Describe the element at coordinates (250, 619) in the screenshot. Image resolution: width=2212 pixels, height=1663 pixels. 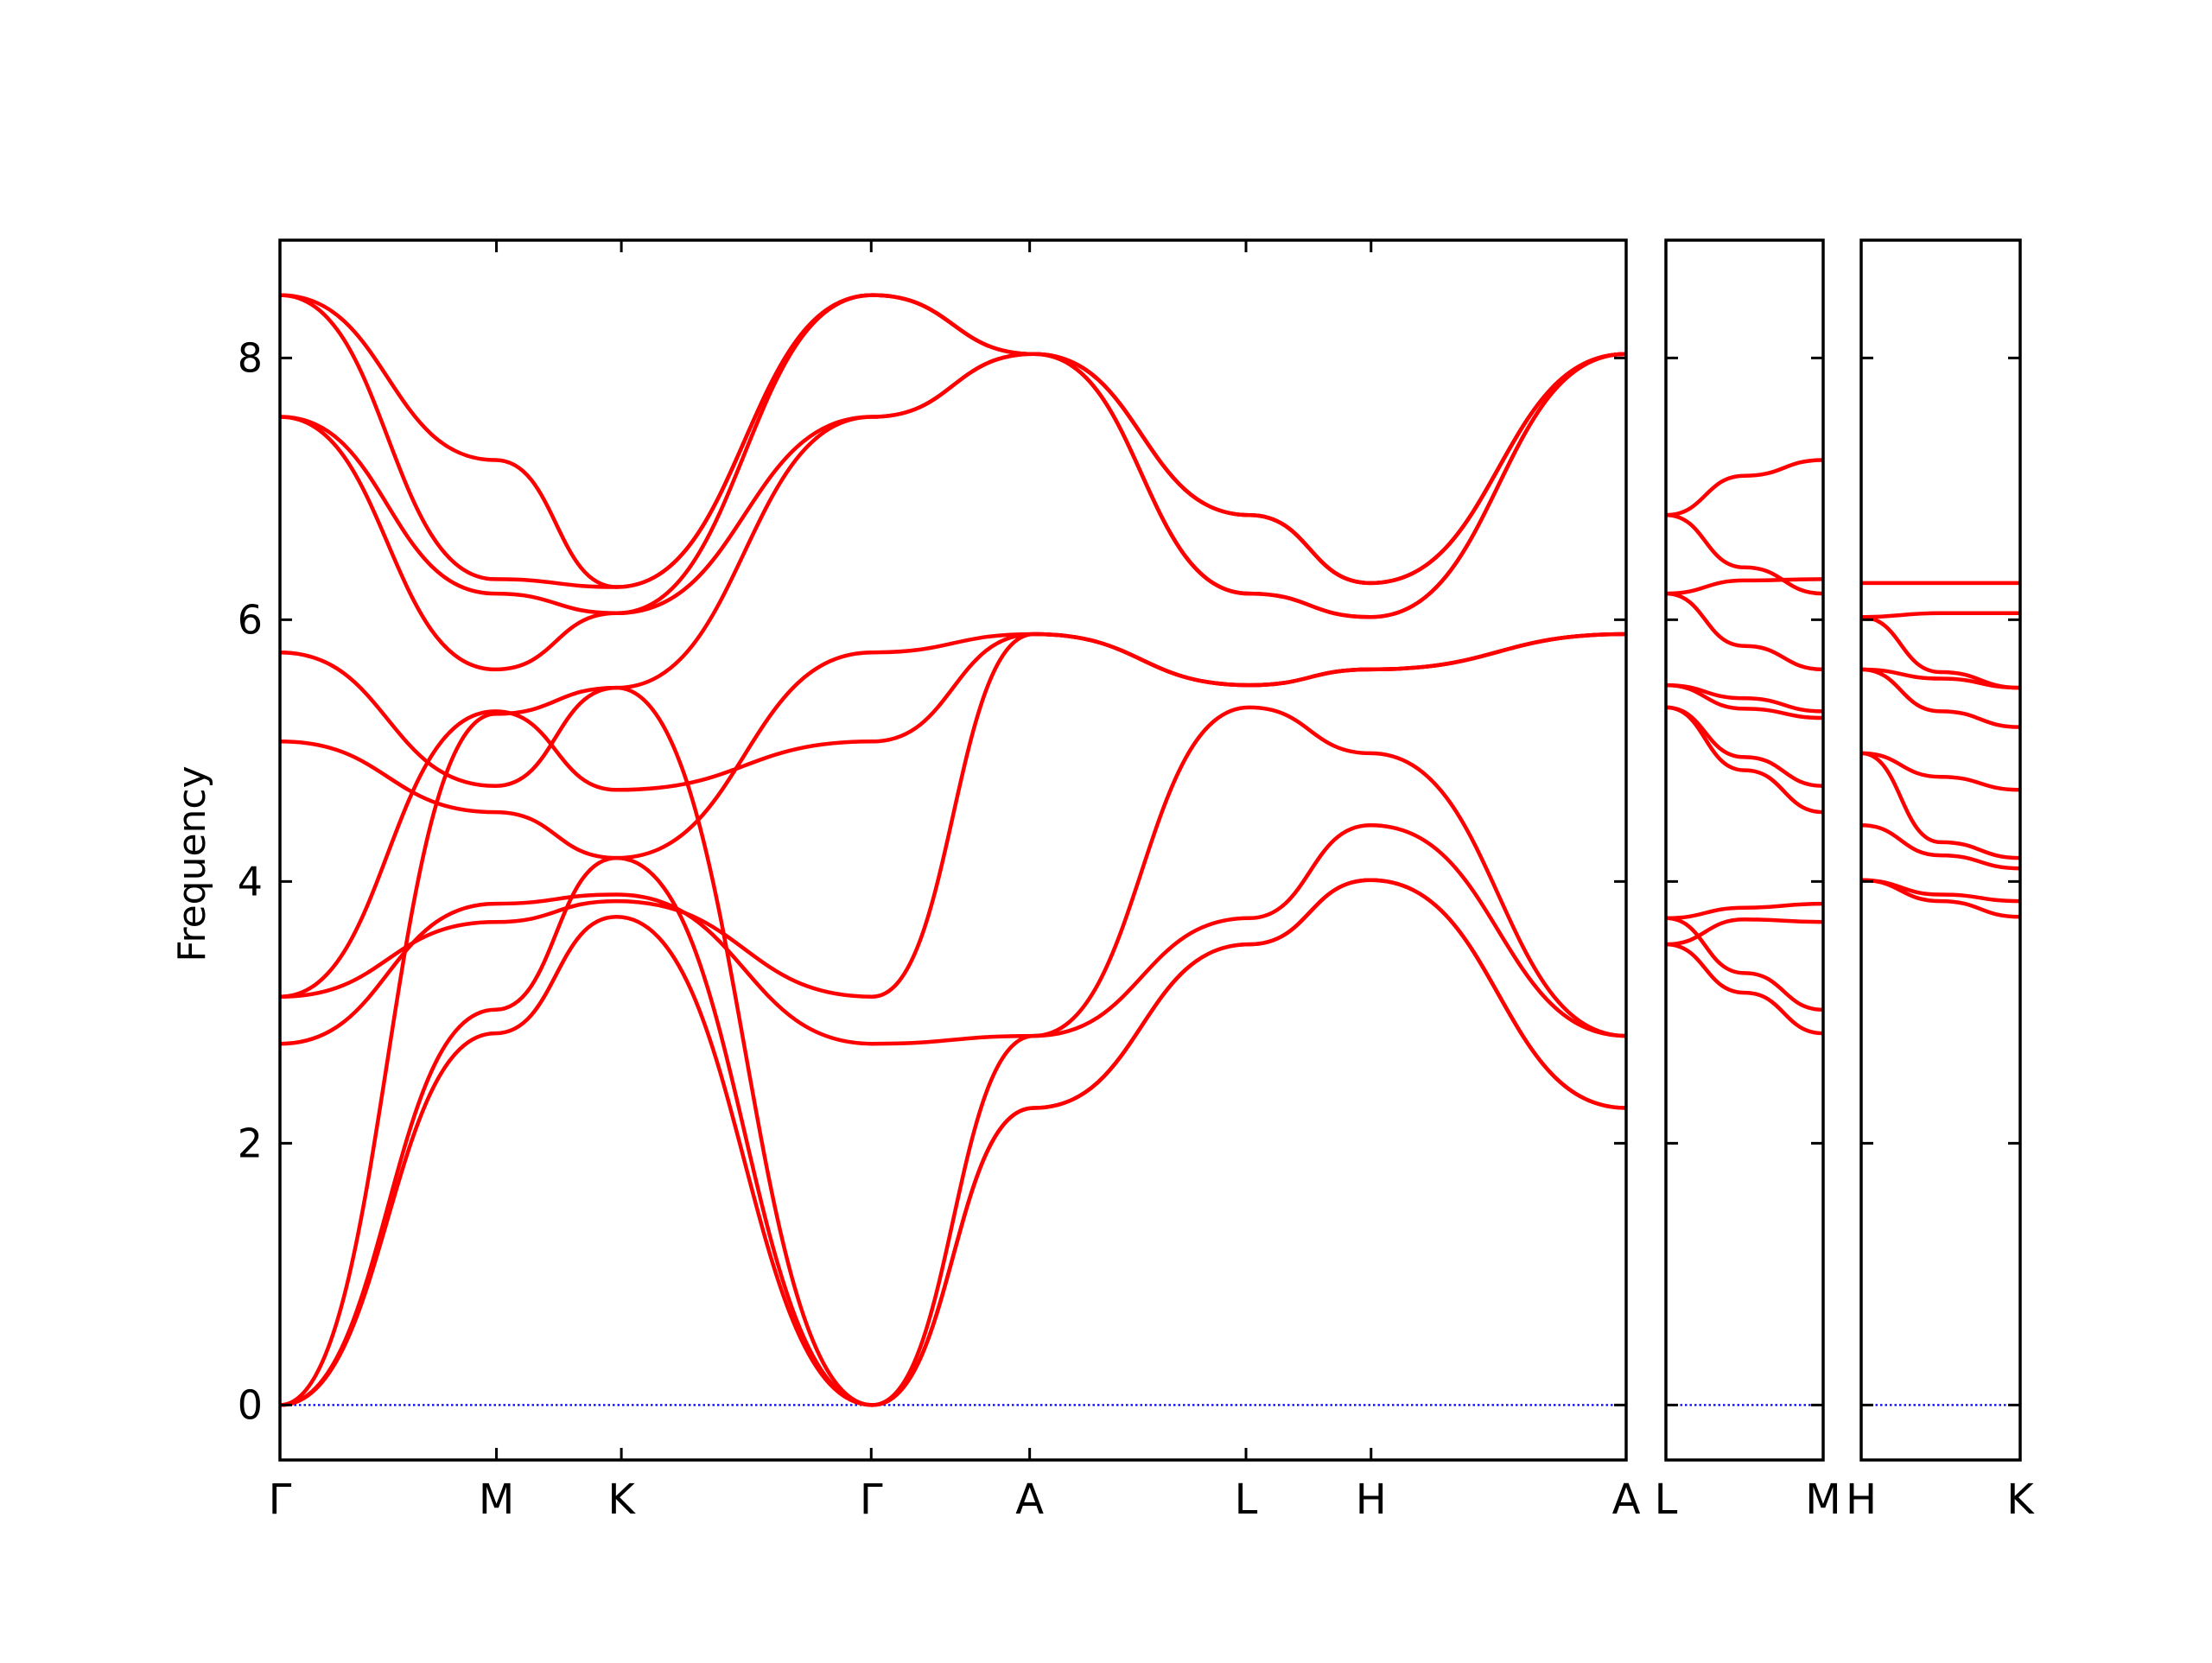
I see `y-tick-label: 6` at that location.